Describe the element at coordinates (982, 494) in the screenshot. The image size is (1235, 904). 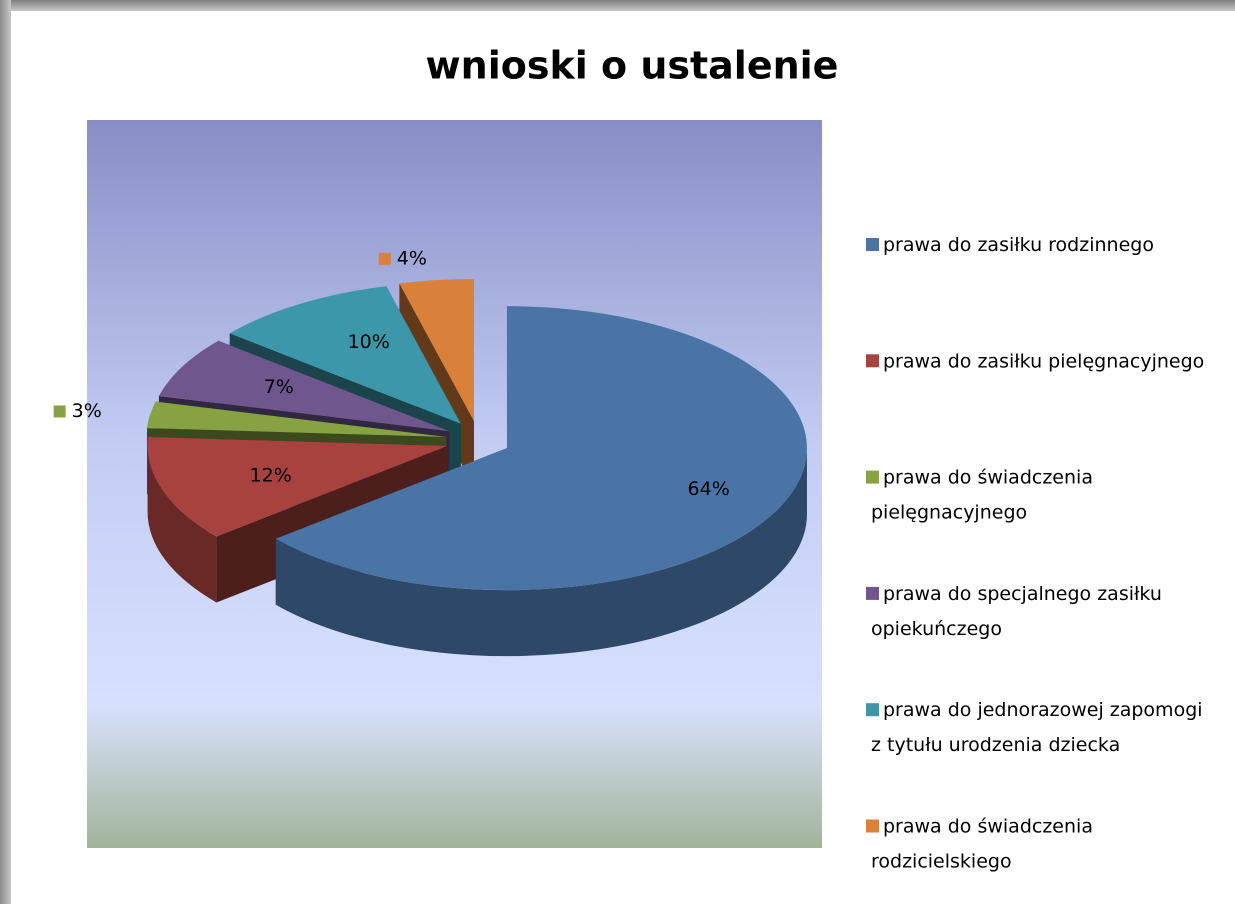
I see `legend-label: prawa do świadczenia pielęgnacyjnego` at that location.